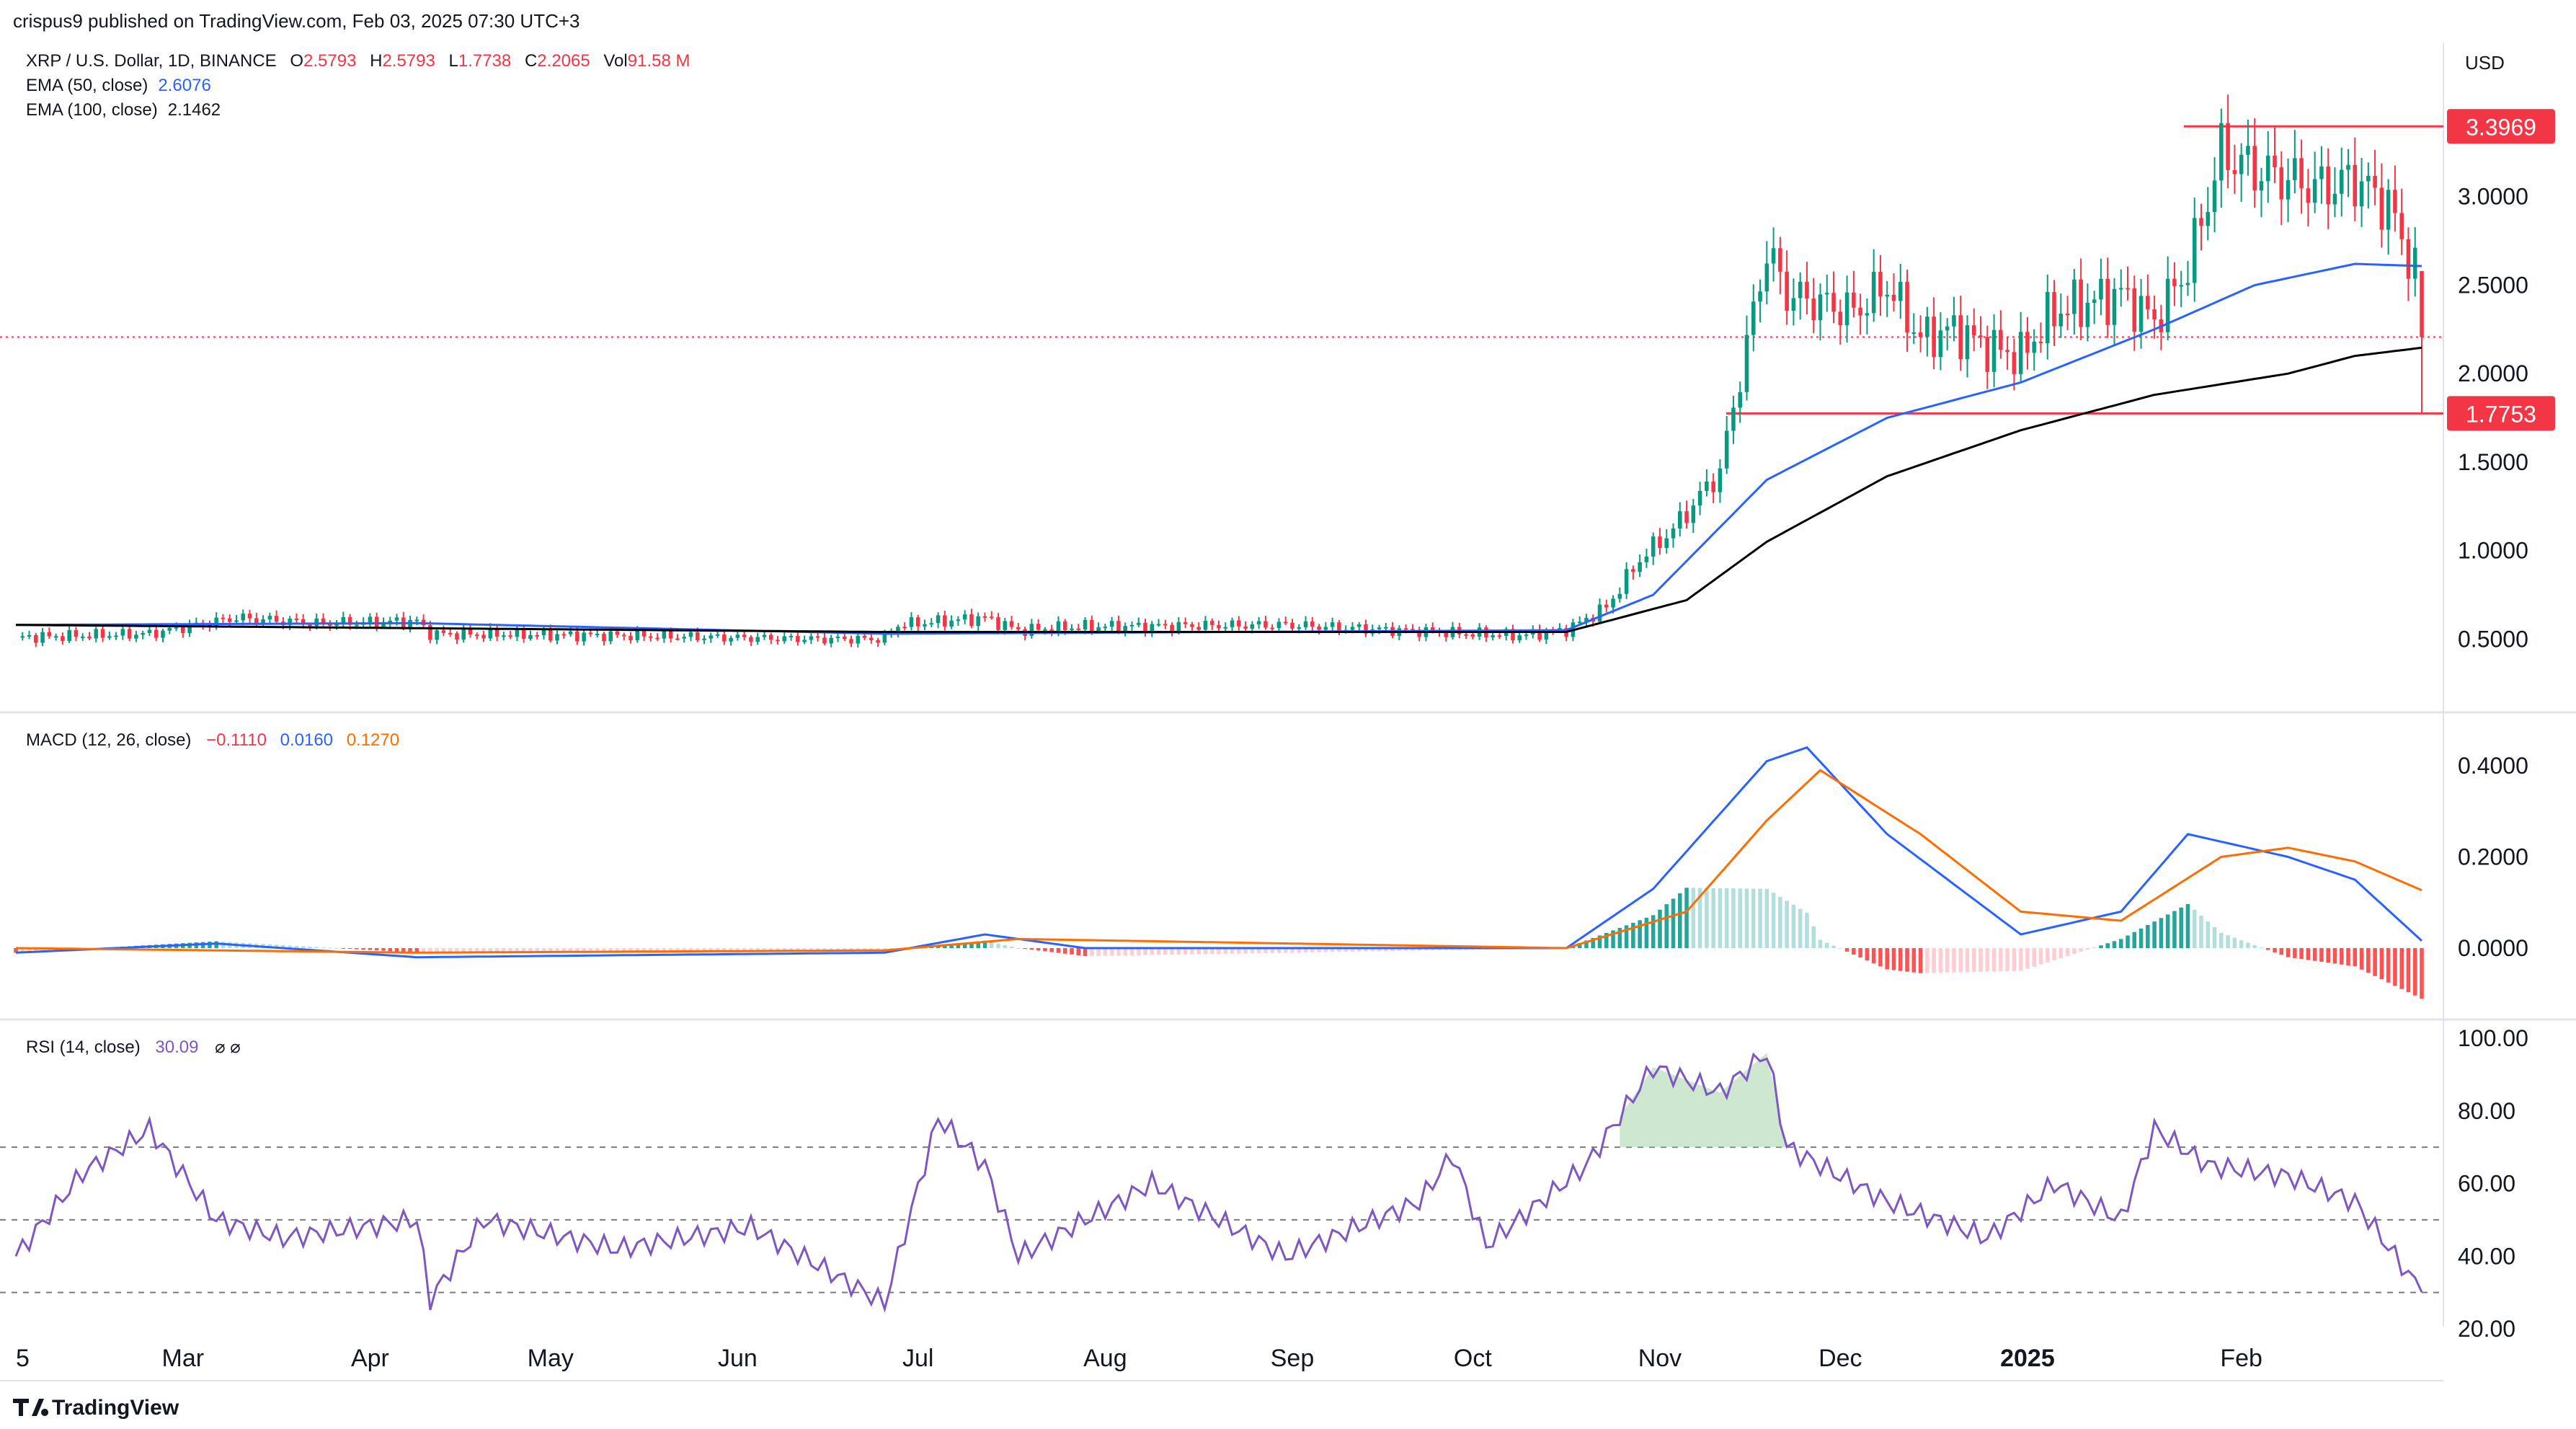 This screenshot has width=2576, height=1429. What do you see at coordinates (23, 1358) in the screenshot?
I see `time-tick-label: 5` at bounding box center [23, 1358].